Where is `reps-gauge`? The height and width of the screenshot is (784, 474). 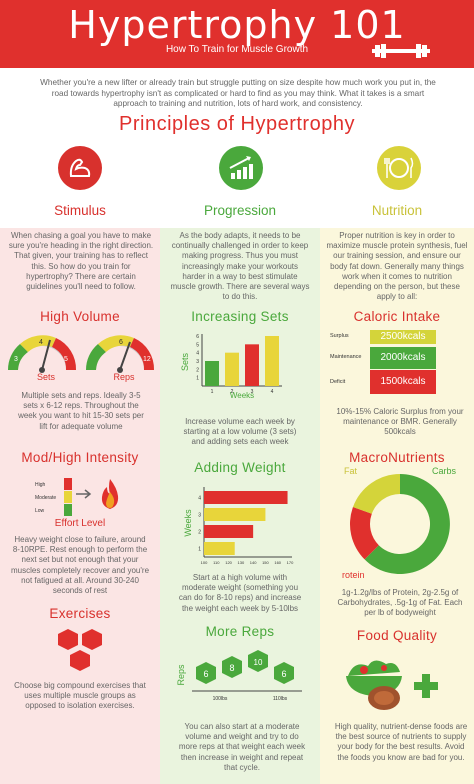 reps-gauge is located at coordinates (120, 354).